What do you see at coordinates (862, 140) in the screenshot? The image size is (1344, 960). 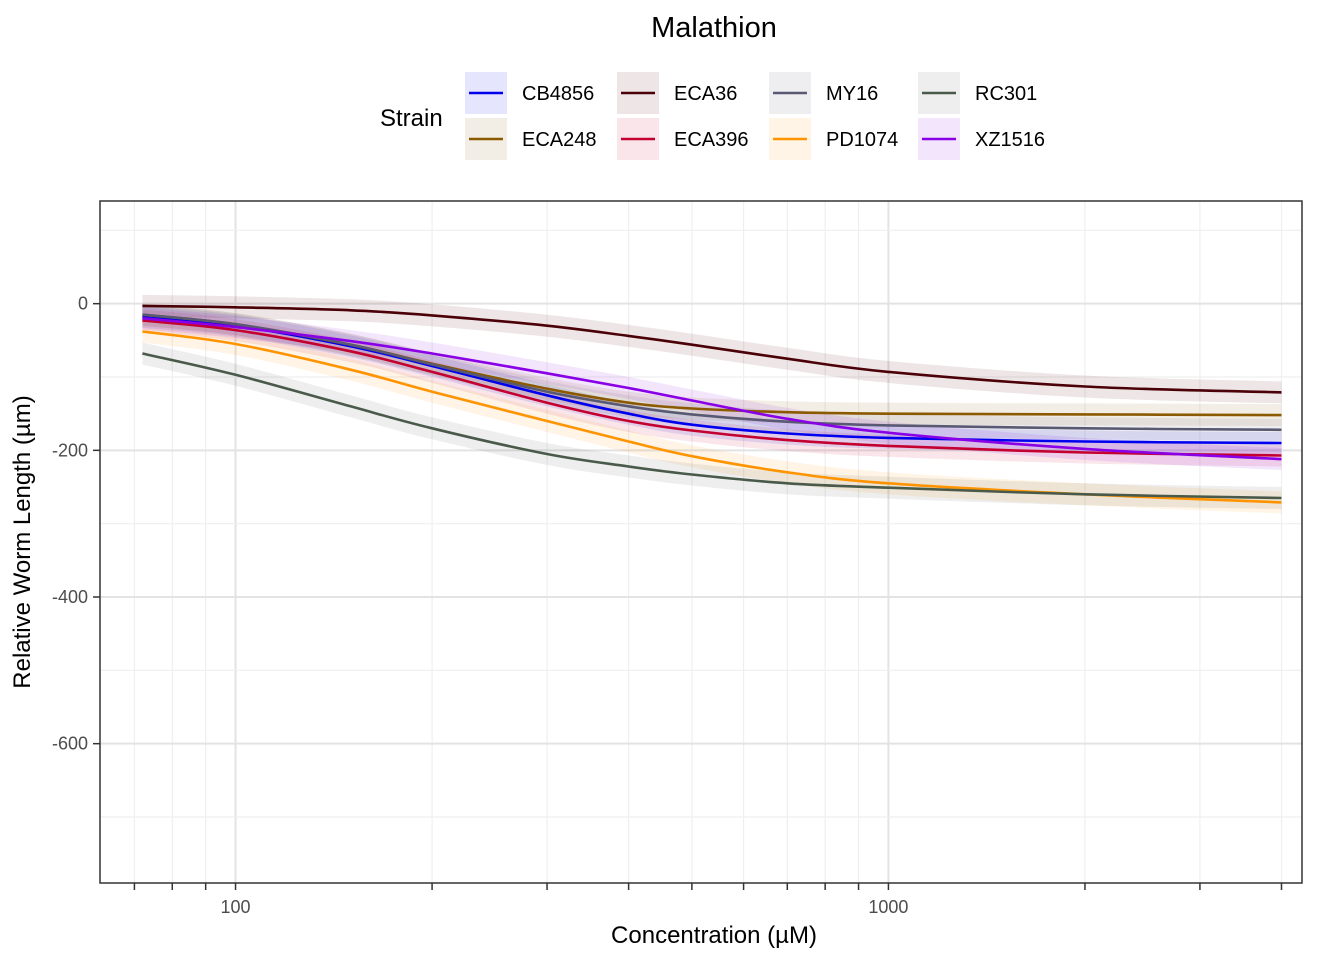 I see `legend-label: PD1074` at bounding box center [862, 140].